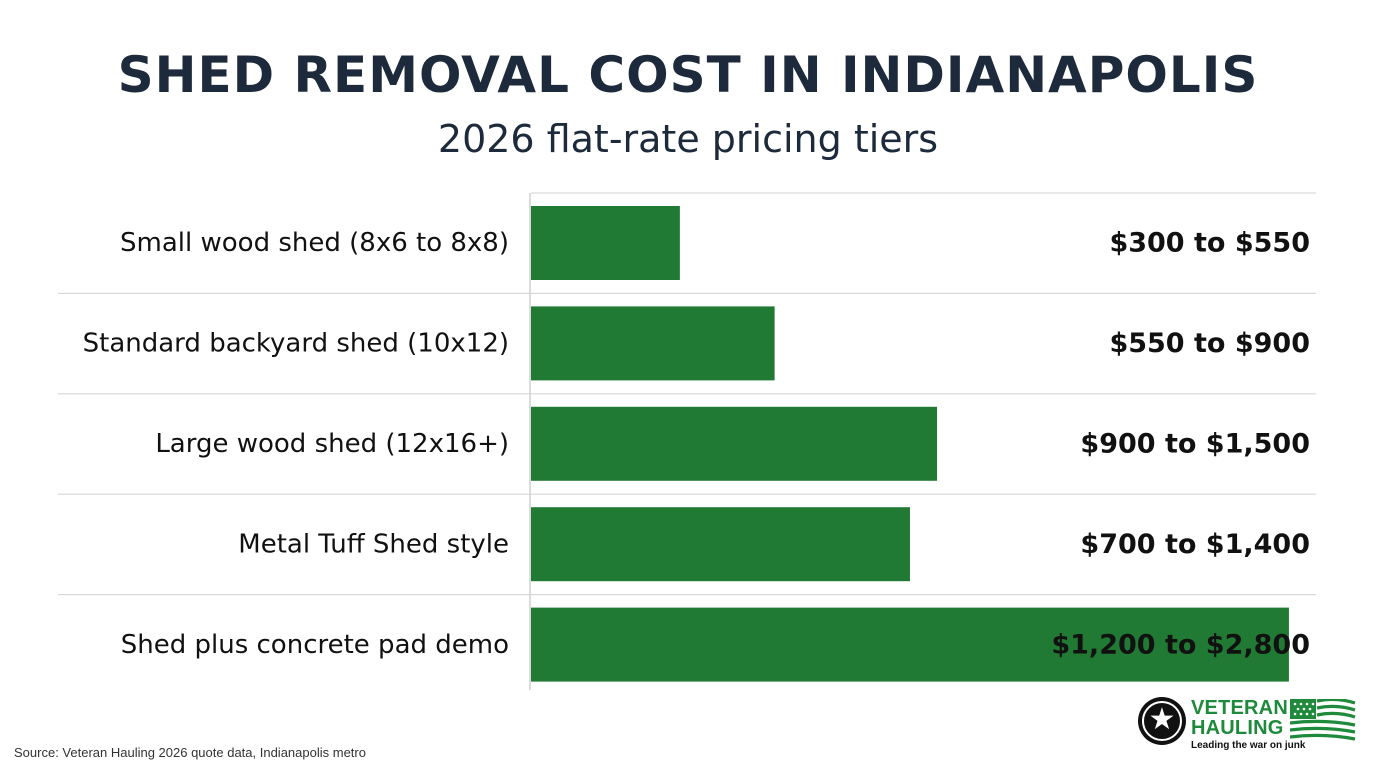 The width and height of the screenshot is (1376, 768). I want to click on category-label: Shed plus concrete pad demo, so click(315, 645).